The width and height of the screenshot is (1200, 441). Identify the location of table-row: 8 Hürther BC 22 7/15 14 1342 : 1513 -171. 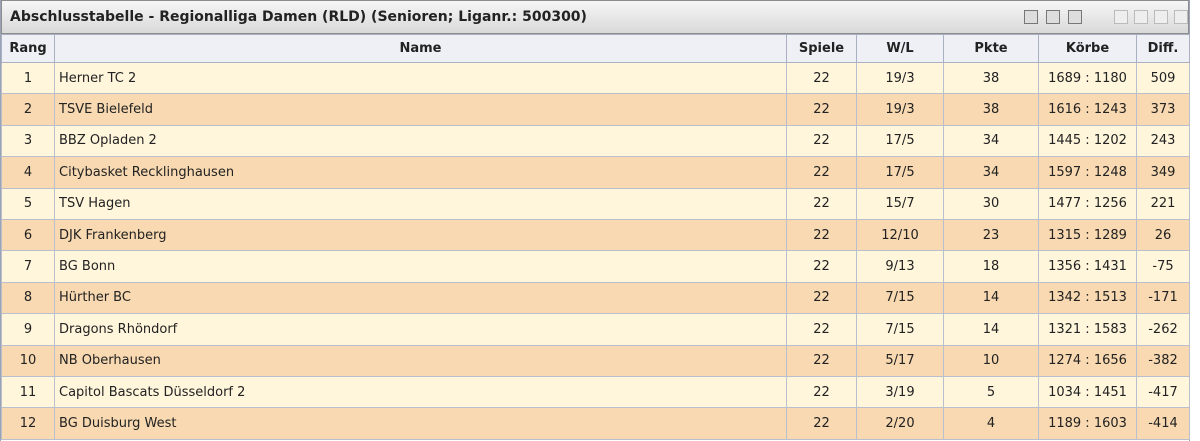
(595, 298).